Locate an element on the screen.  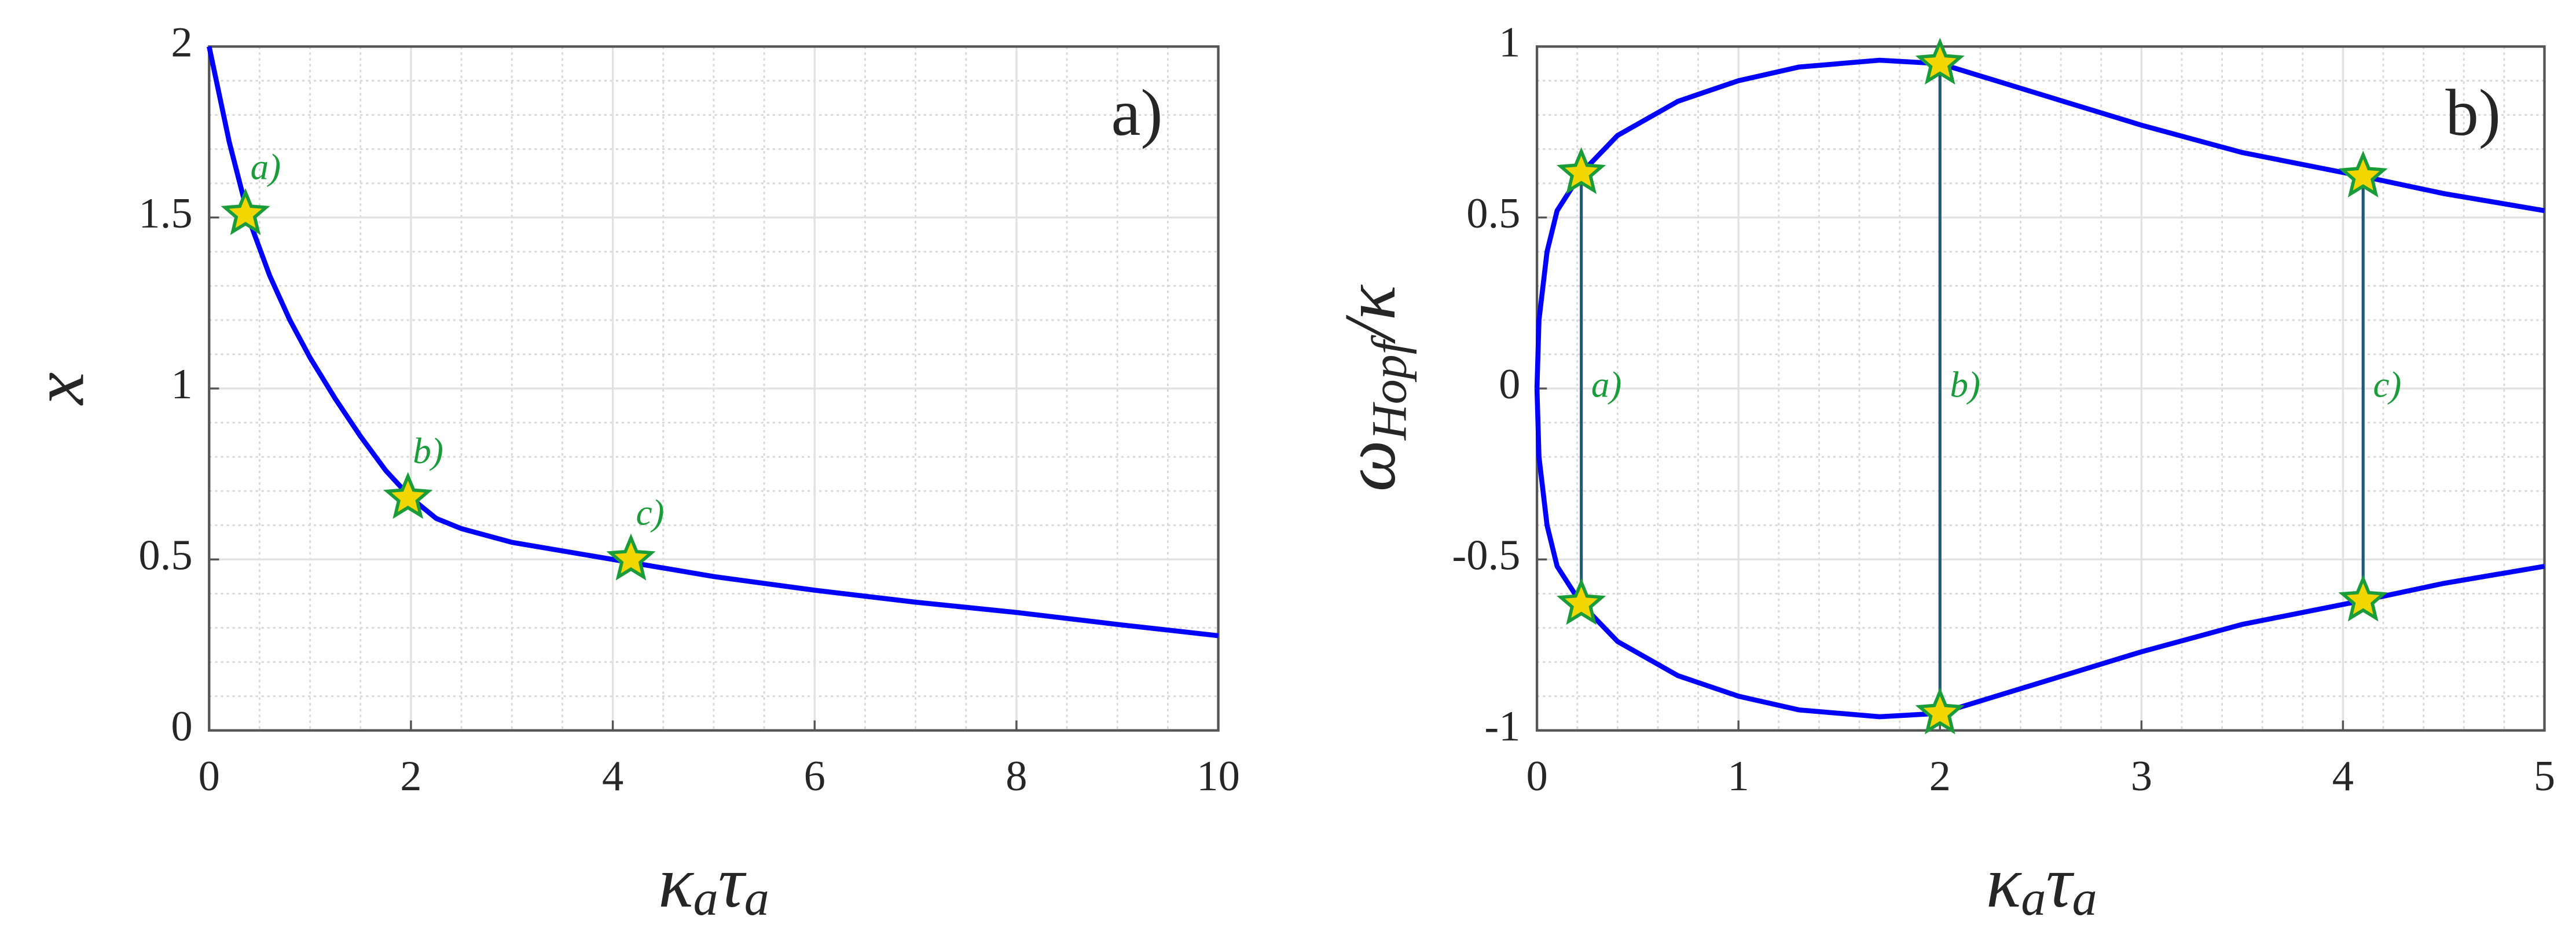
x-tick-label: 3 is located at coordinates (2141, 776).